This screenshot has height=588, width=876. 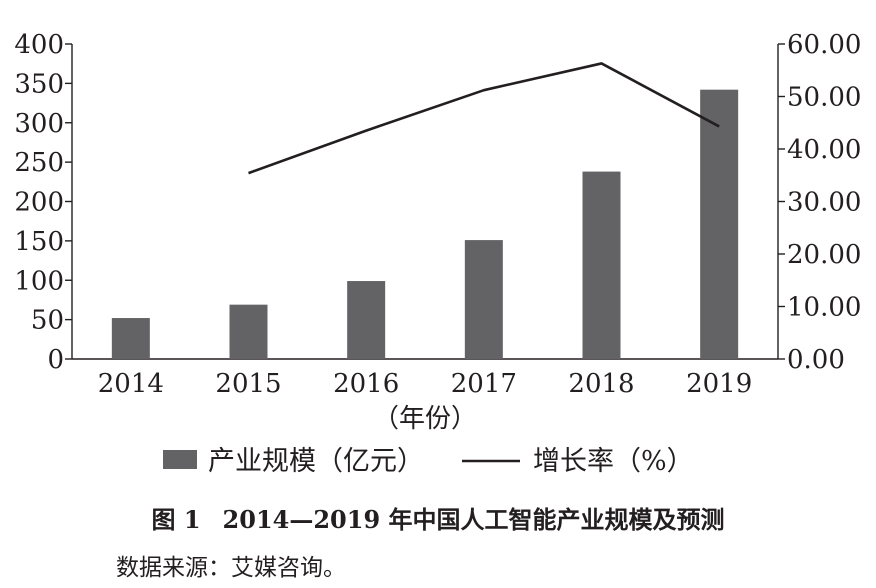 What do you see at coordinates (473, 519) in the screenshot?
I see `figure-title: 2014—2019 年中国人工智能产业规模及预测` at bounding box center [473, 519].